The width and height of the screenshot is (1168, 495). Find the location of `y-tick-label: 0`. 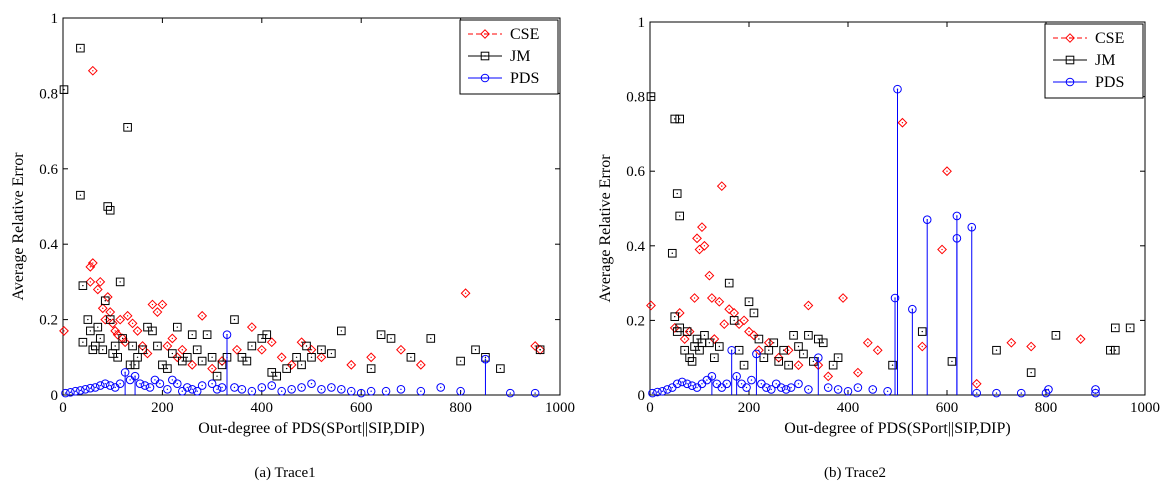

y-tick-label: 0 is located at coordinates (55, 396).